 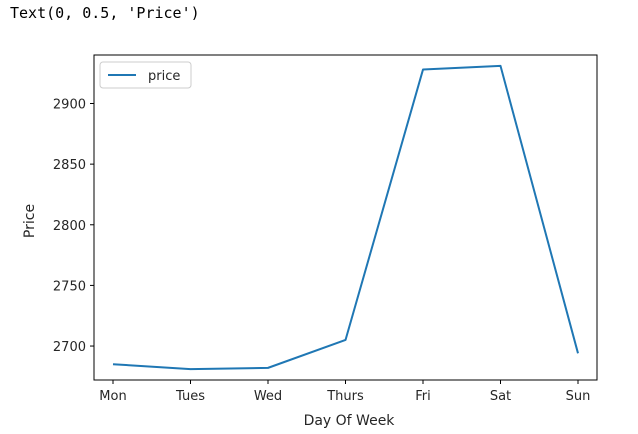 What do you see at coordinates (578, 396) in the screenshot?
I see `x-tick-label: Sun` at bounding box center [578, 396].